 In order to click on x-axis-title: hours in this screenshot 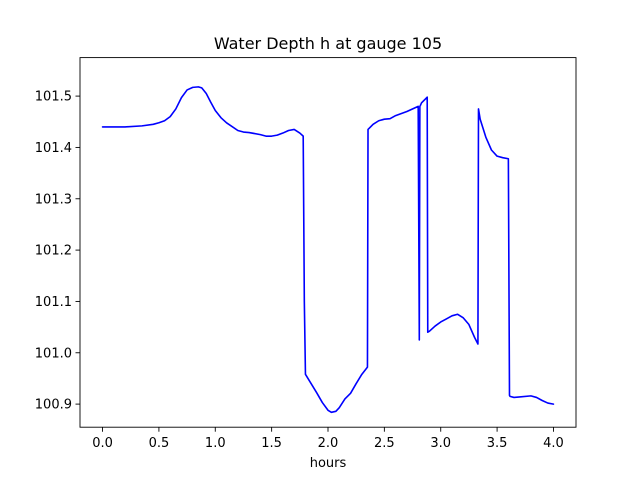, I will do `click(328, 463)`.